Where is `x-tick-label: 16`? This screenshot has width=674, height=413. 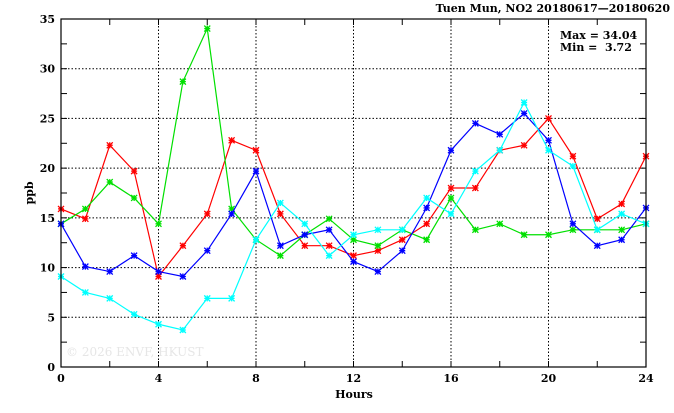
x-tick-label: 16 is located at coordinates (451, 378).